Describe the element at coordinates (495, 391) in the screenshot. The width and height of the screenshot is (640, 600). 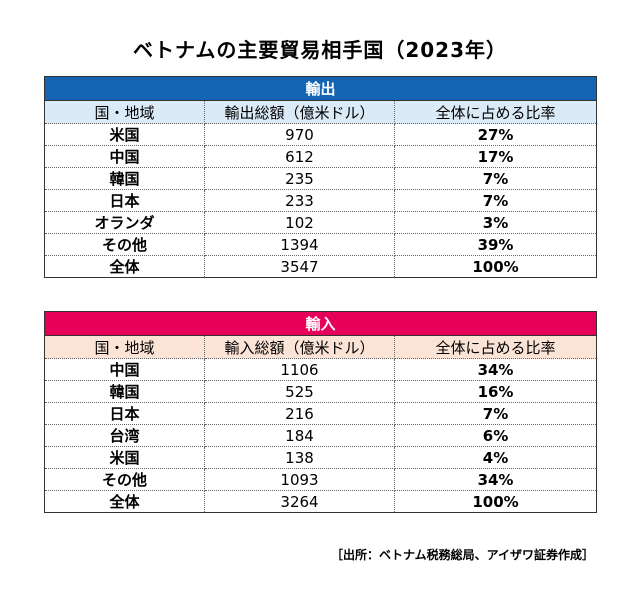
I see `share-cell: 16%` at that location.